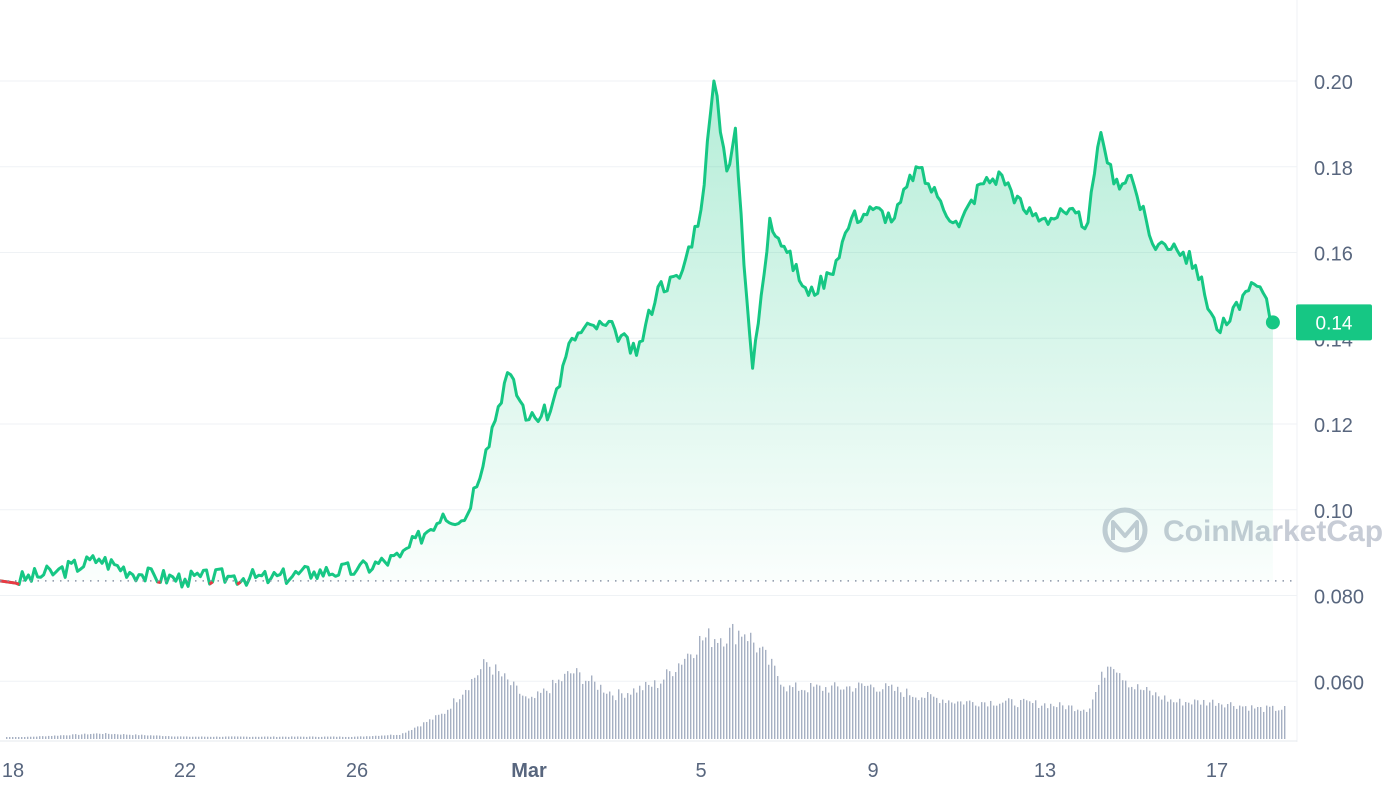 This screenshot has width=1392, height=792. Describe the element at coordinates (1334, 323) in the screenshot. I see `current-price-label: 0.14` at that location.